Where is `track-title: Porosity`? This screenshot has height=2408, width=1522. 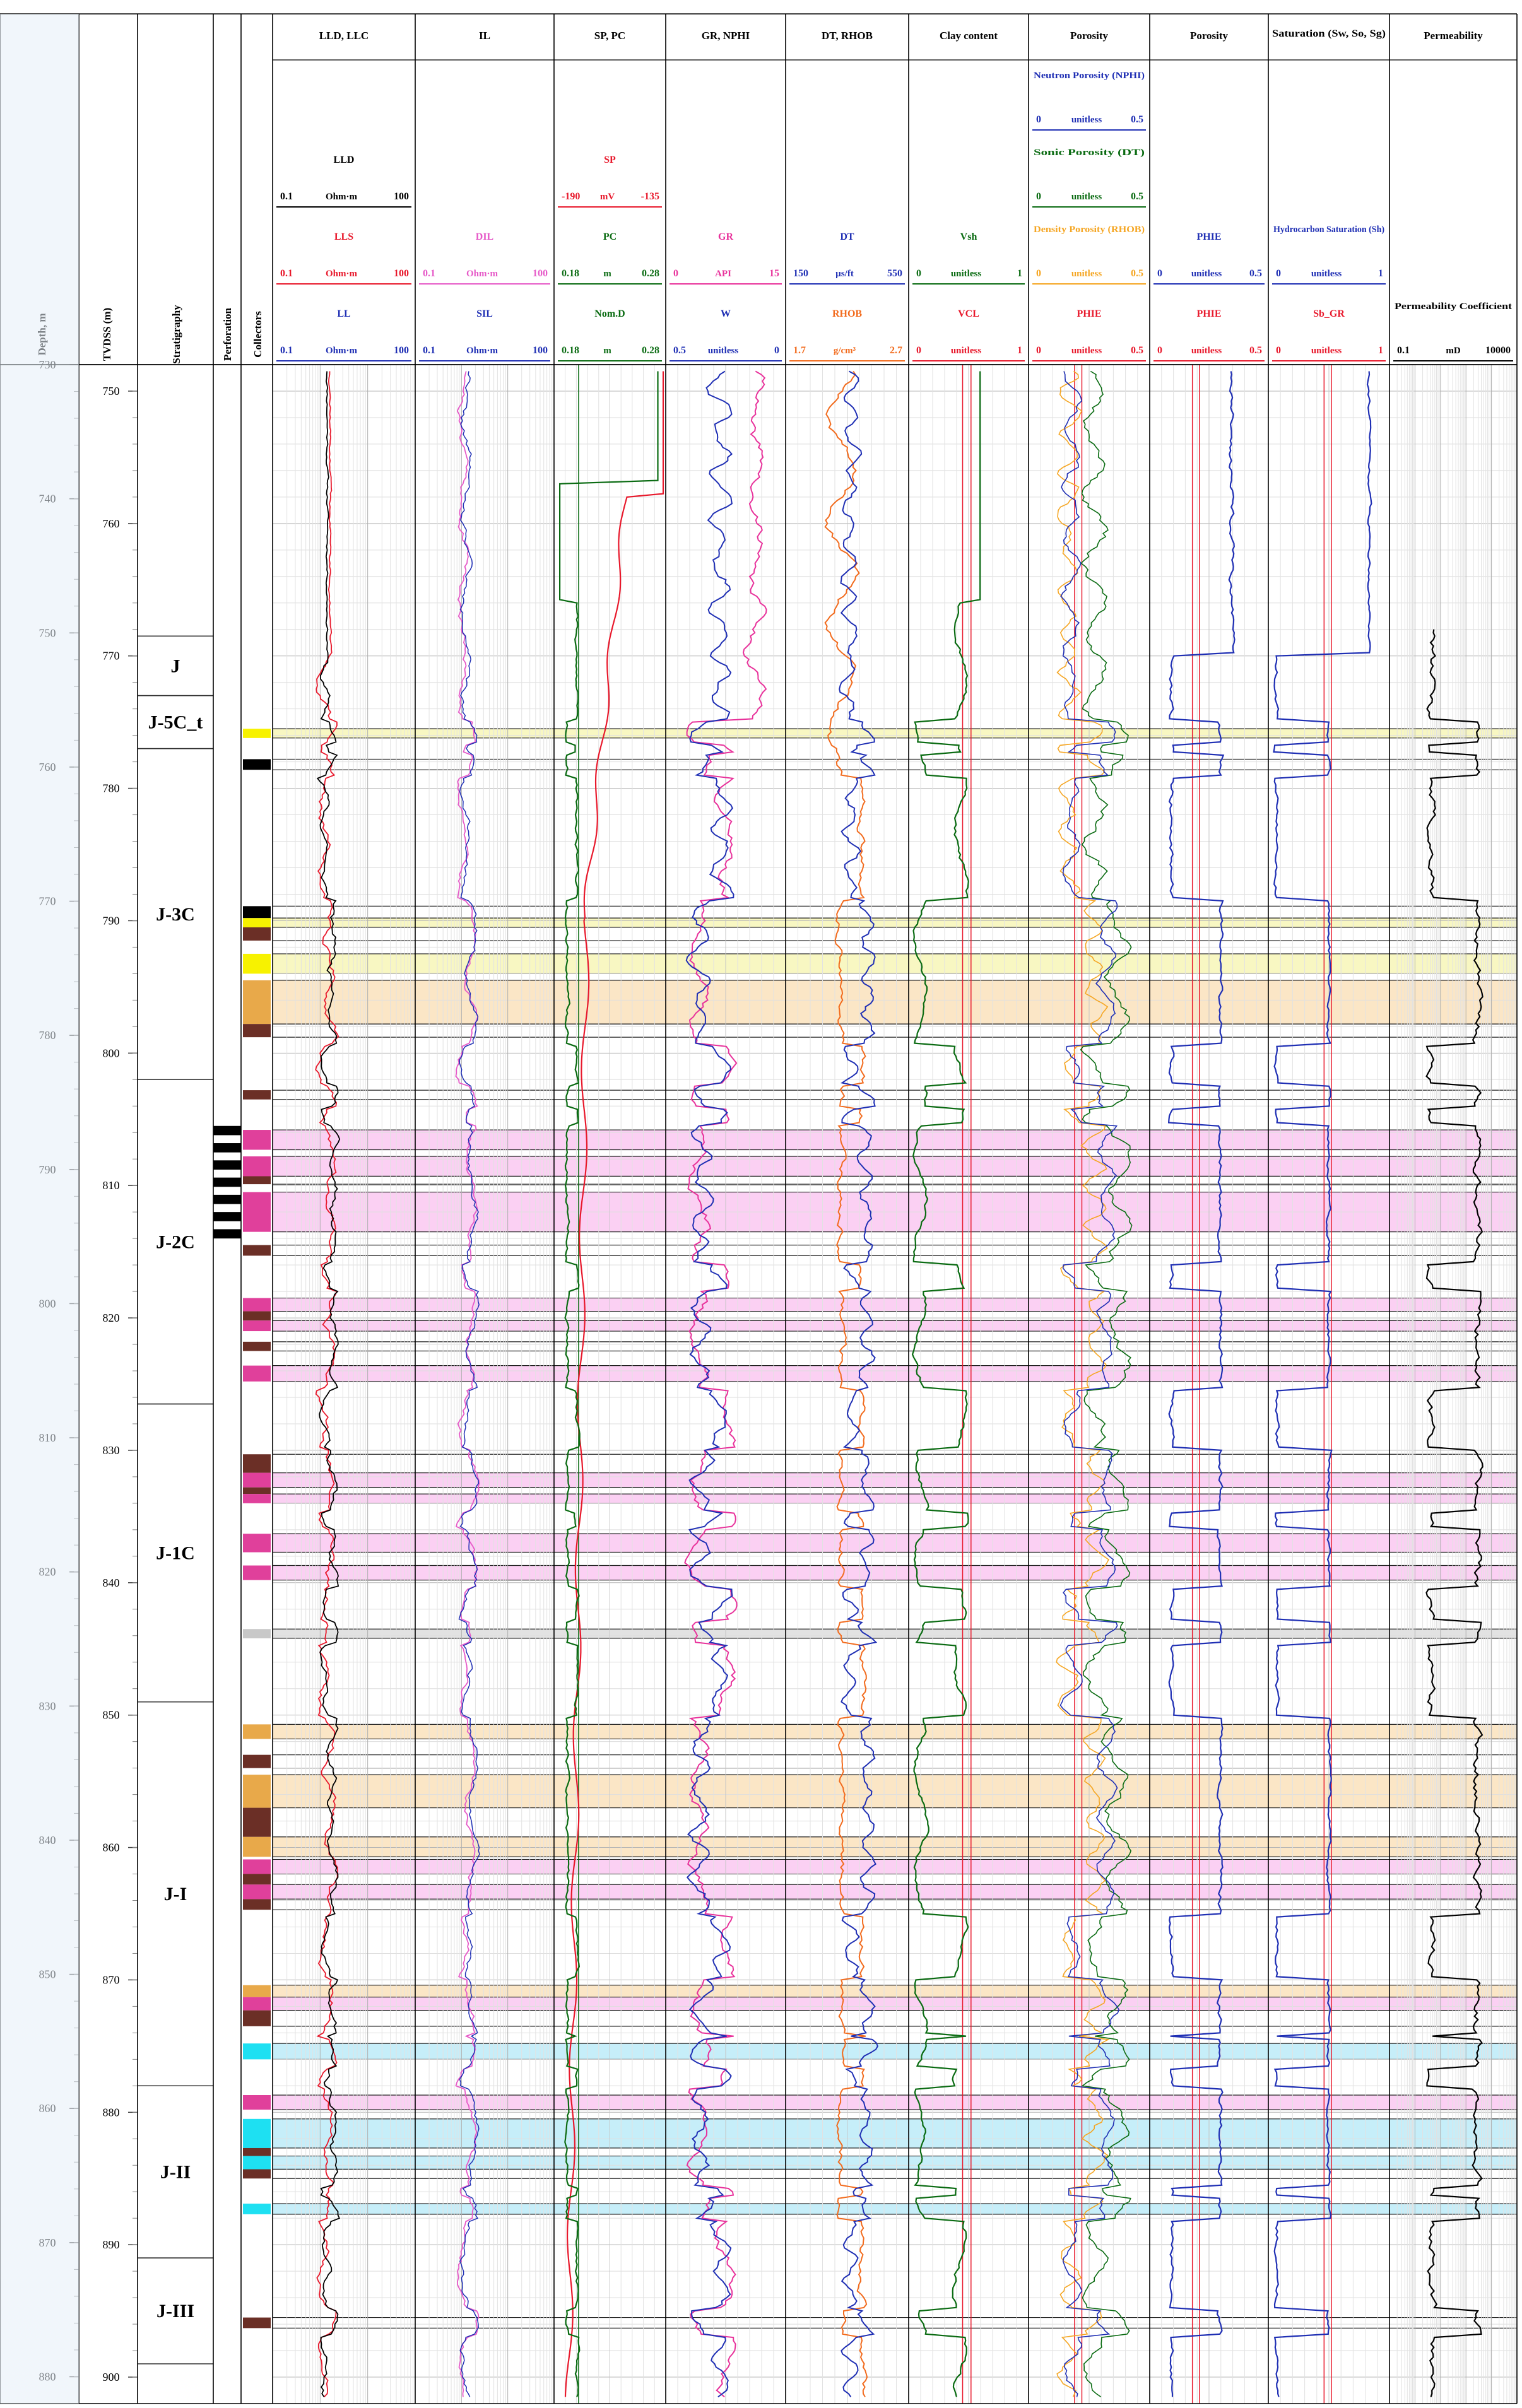
track-title: Porosity is located at coordinates (1209, 36).